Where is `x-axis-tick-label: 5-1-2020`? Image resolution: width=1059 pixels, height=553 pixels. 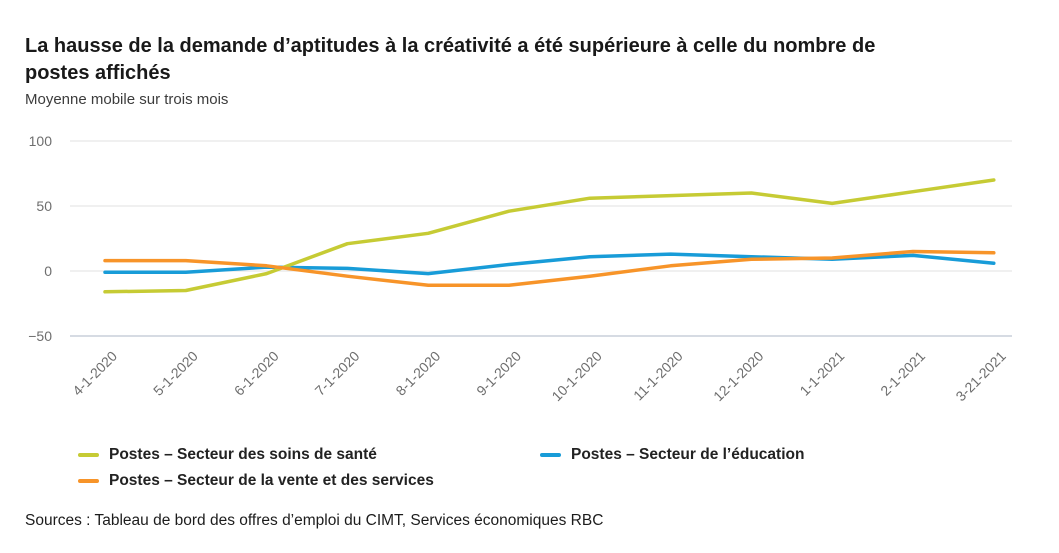 x-axis-tick-label: 5-1-2020 is located at coordinates (175, 373).